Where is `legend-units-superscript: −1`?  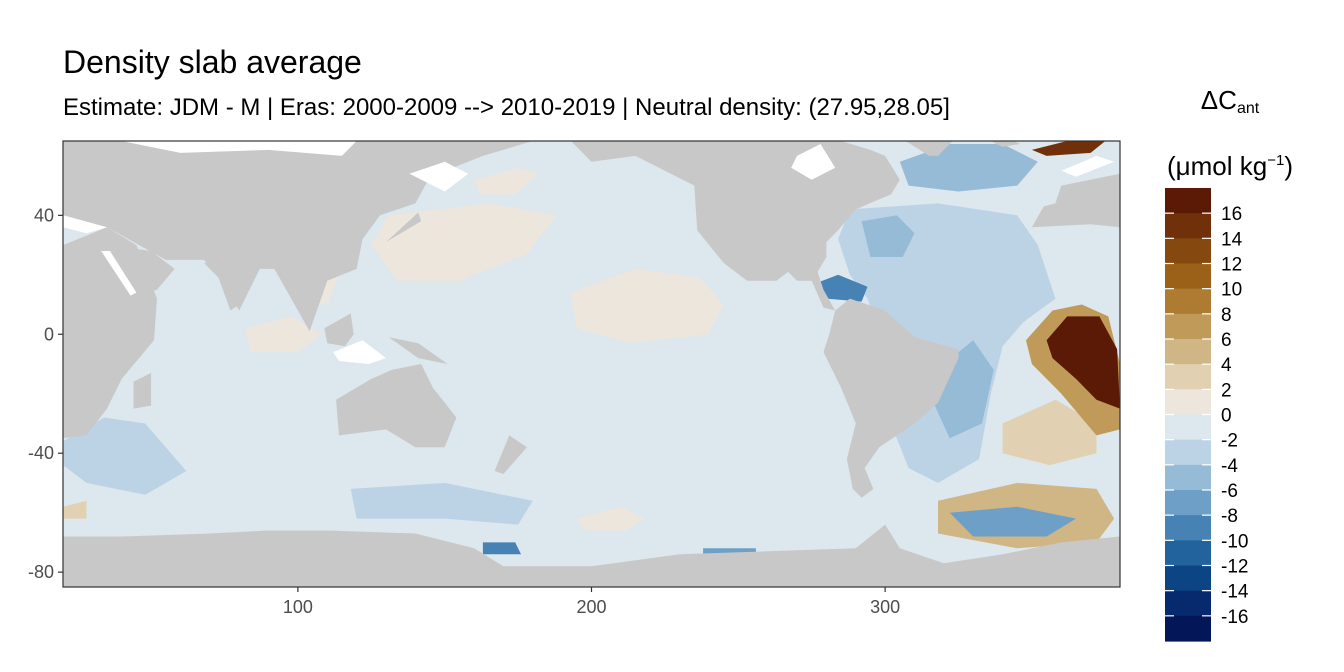
legend-units-superscript: −1 is located at coordinates (1276, 160).